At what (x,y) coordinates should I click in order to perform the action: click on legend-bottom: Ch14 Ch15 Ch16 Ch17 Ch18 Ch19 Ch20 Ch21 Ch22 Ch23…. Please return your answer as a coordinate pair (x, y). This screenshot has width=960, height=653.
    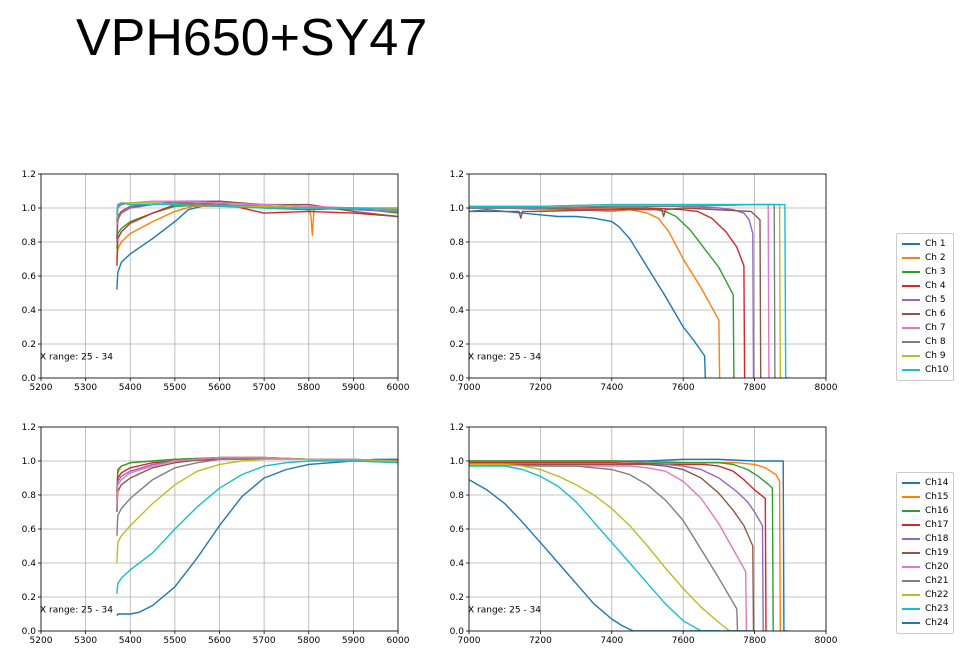
    Looking at the image, I should click on (925, 553).